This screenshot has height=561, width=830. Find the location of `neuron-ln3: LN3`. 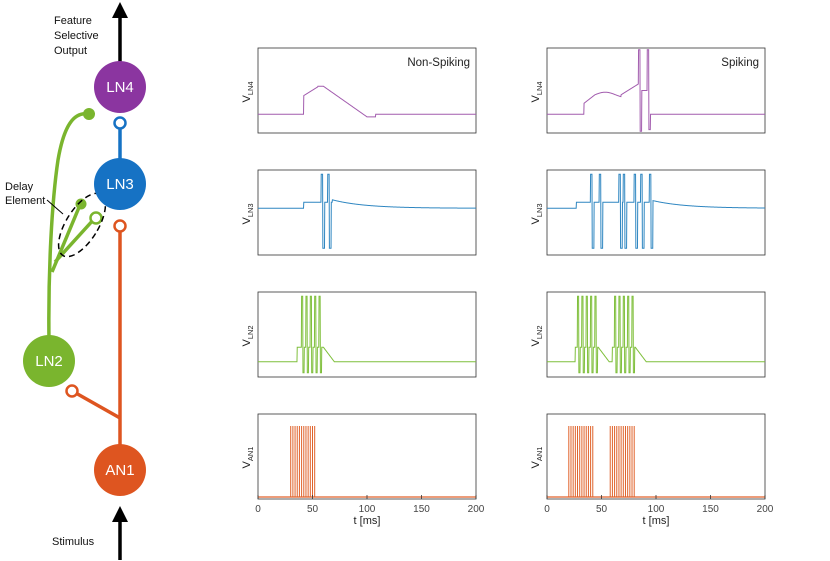

neuron-ln3: LN3 is located at coordinates (120, 184).